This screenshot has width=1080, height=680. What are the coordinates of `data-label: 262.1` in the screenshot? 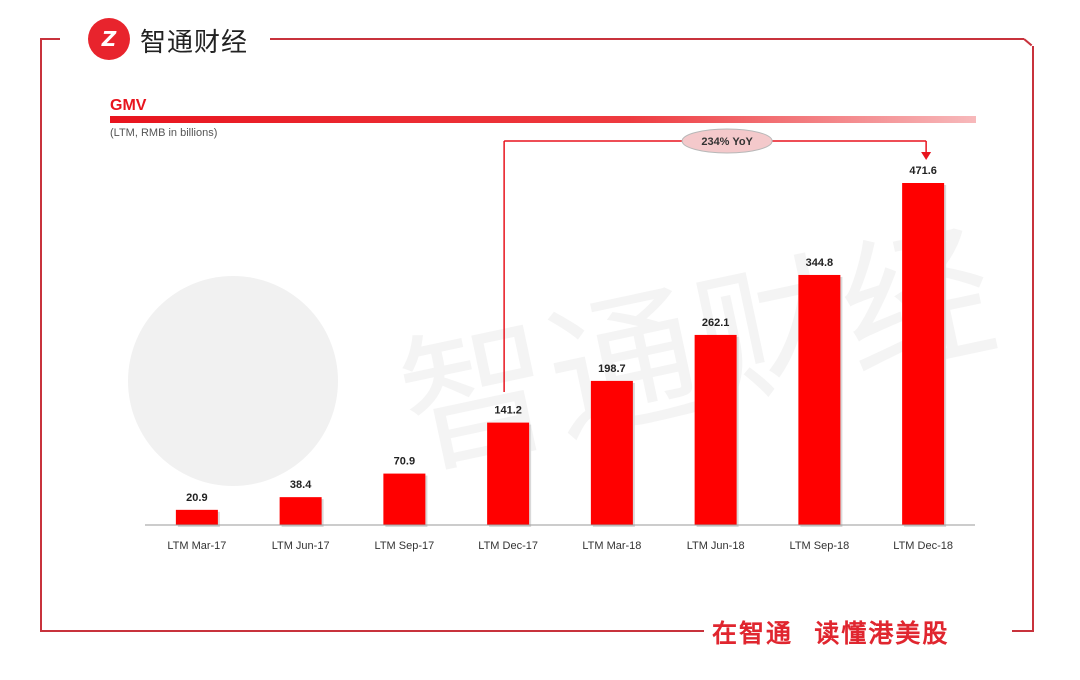 It's located at (716, 323).